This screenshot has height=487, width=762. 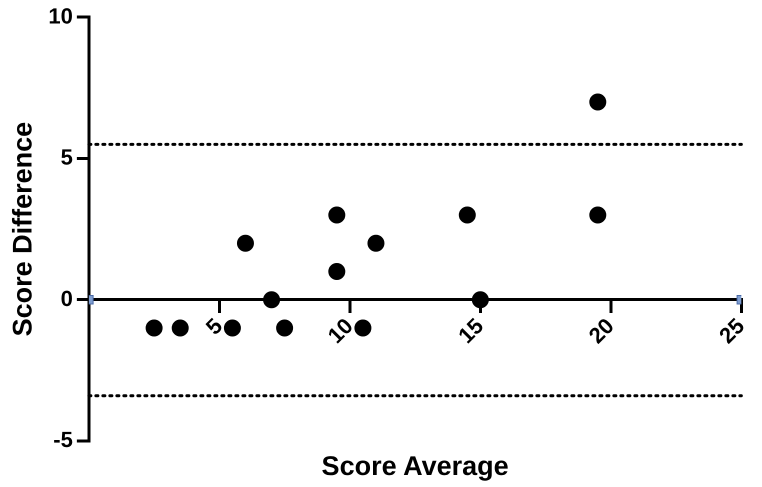 I want to click on x-tick-label: 10, so click(x=340, y=330).